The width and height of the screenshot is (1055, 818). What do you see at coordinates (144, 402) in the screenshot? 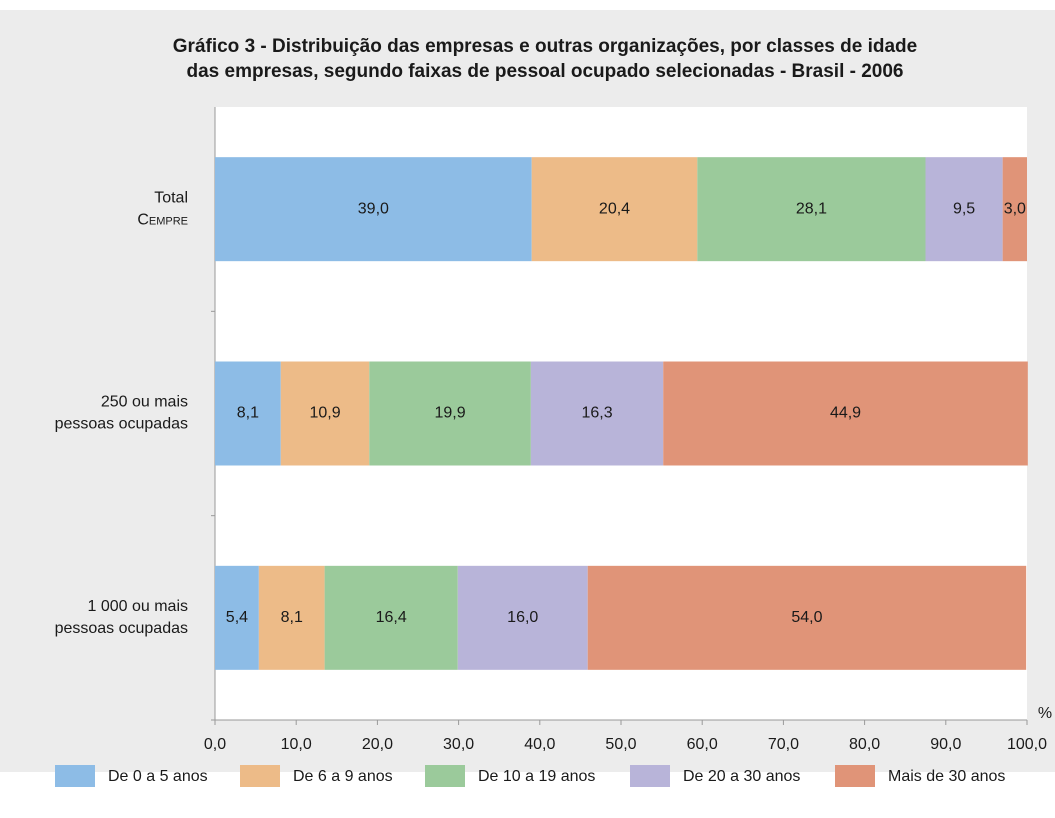
I see `y-tick-label: 250 ou mais` at bounding box center [144, 402].